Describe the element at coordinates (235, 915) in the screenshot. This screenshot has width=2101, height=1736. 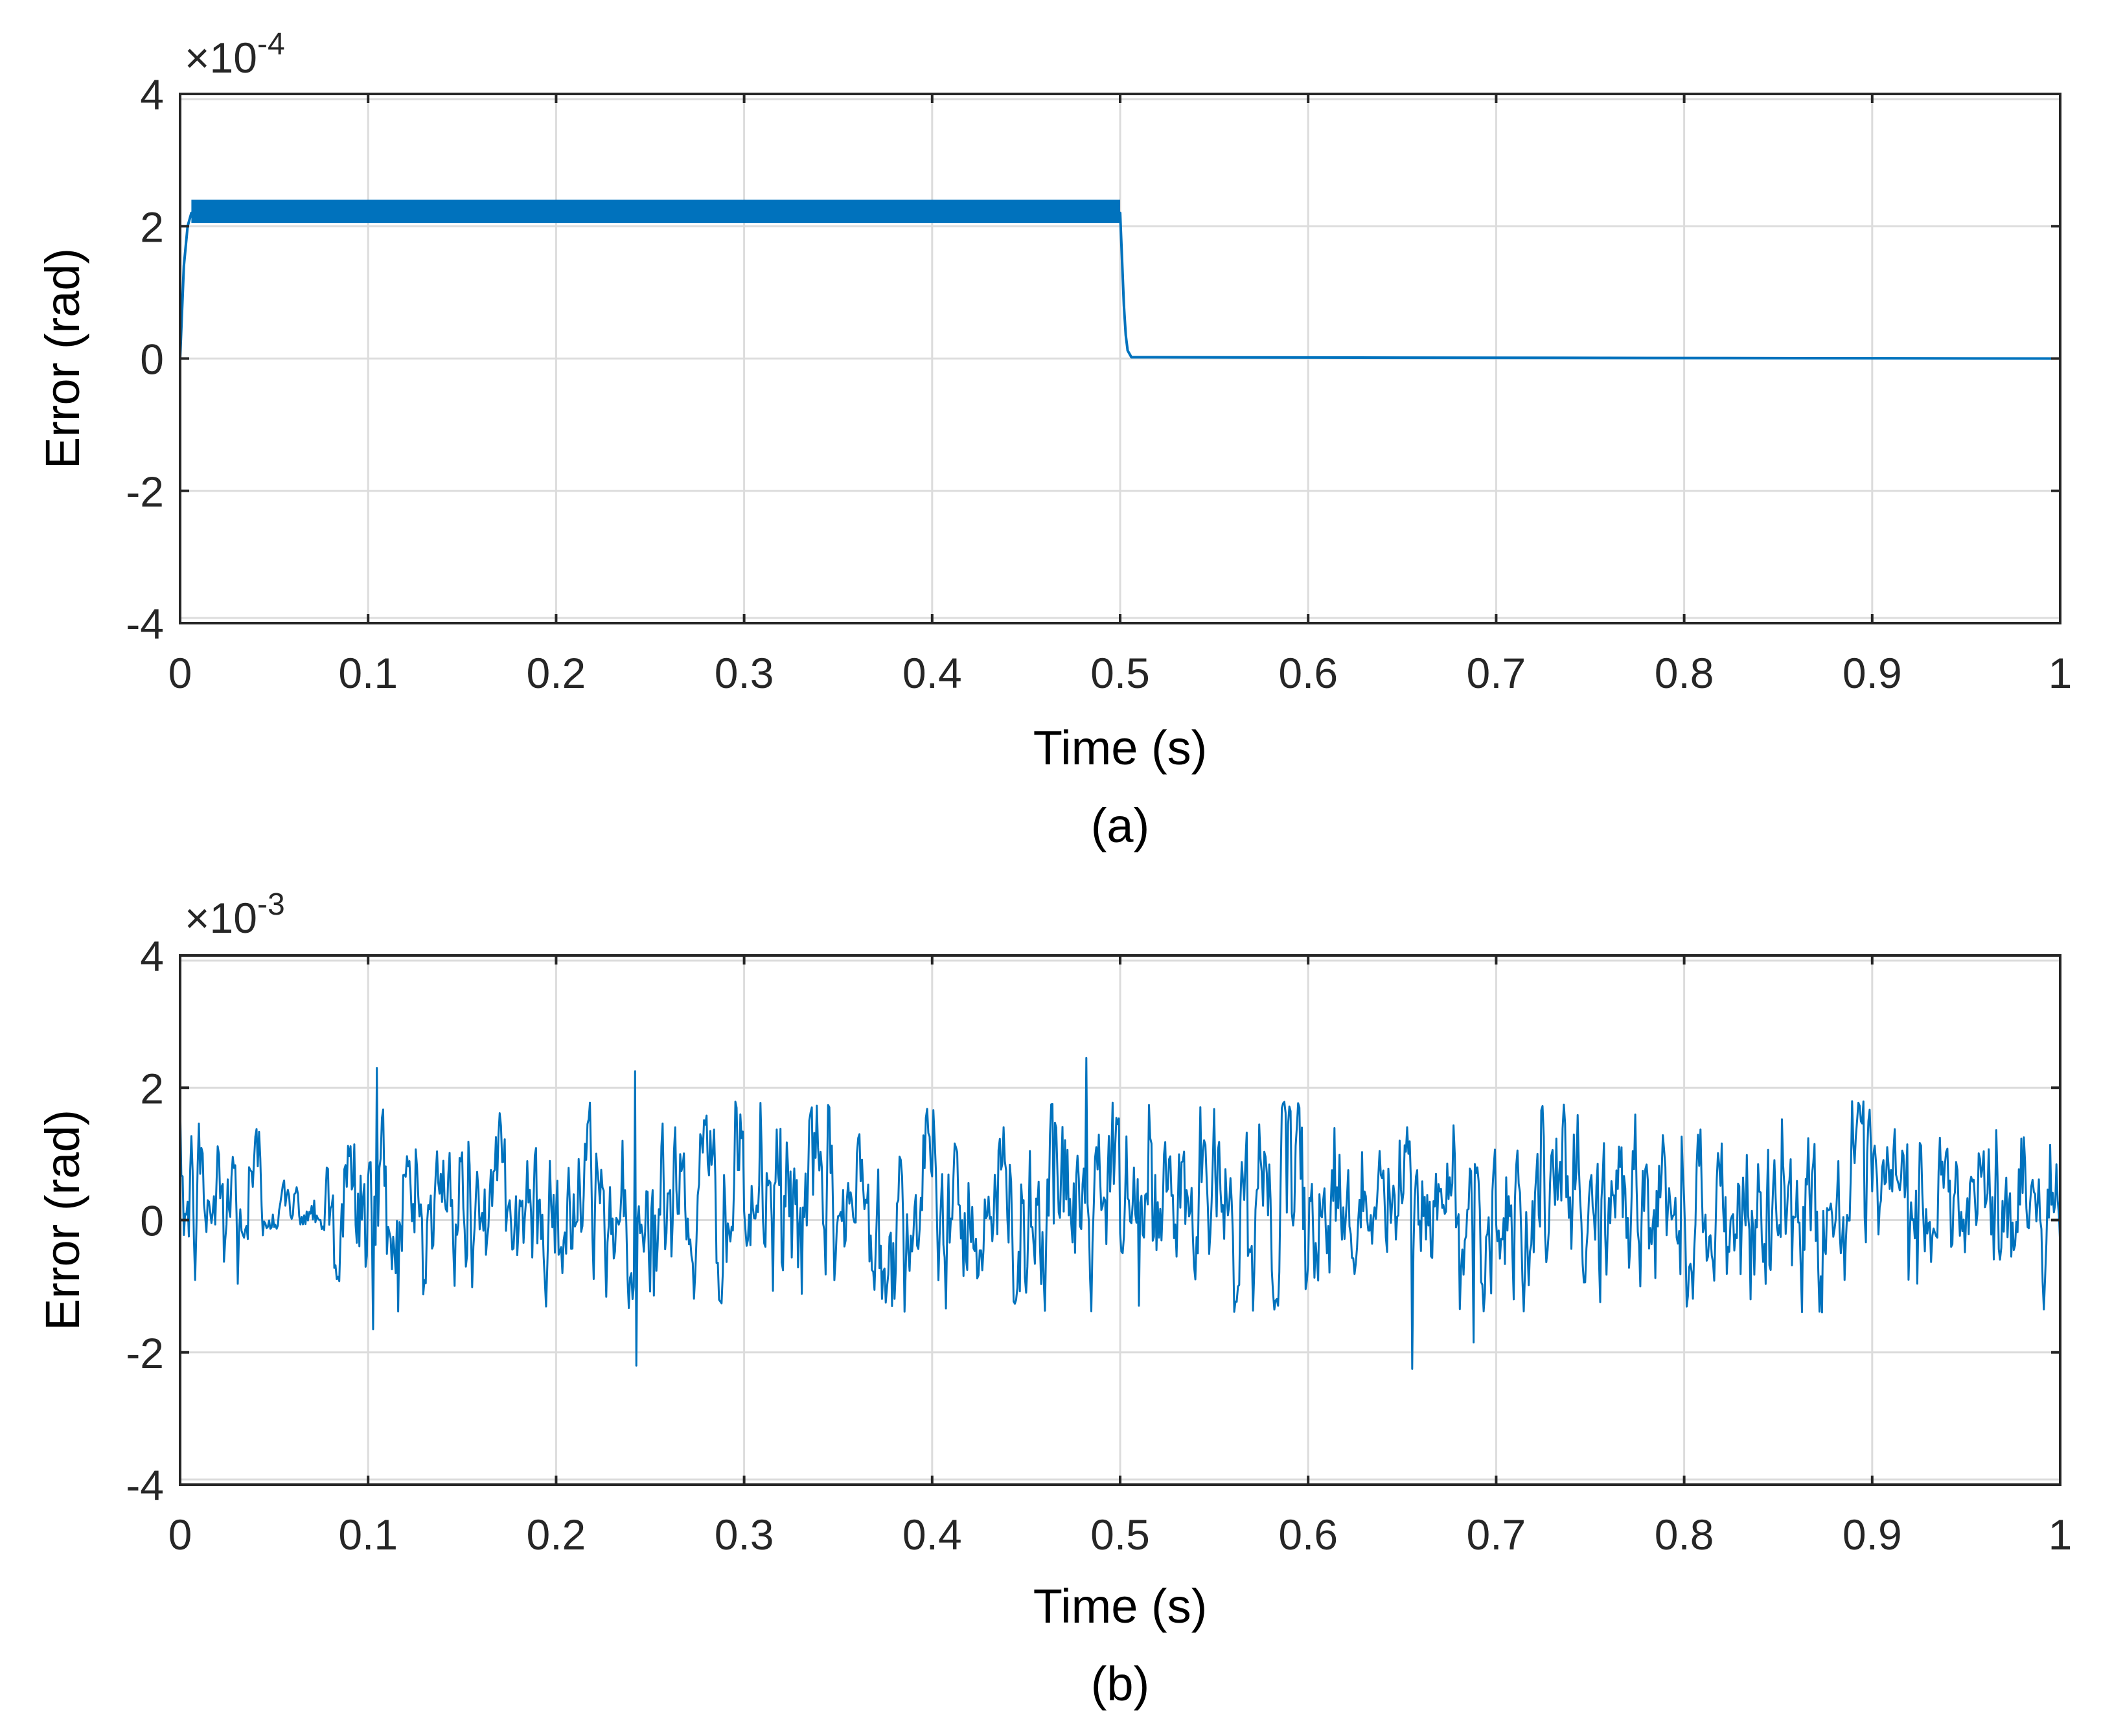
I see `y-exponent-label: ×10⁻³` at that location.